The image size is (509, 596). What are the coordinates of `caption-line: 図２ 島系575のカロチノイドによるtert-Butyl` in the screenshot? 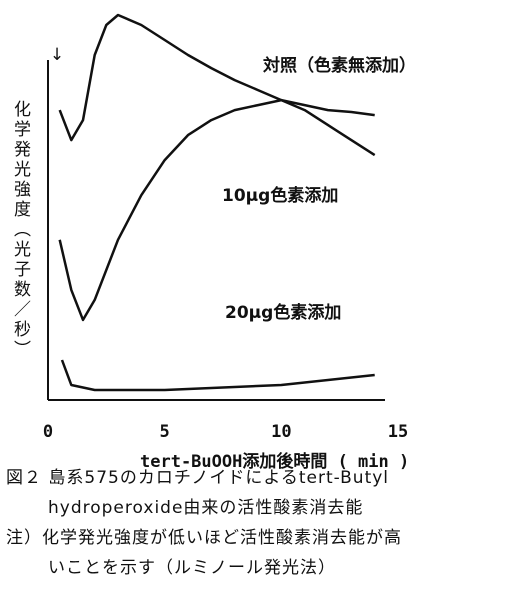 It's located at (197, 478).